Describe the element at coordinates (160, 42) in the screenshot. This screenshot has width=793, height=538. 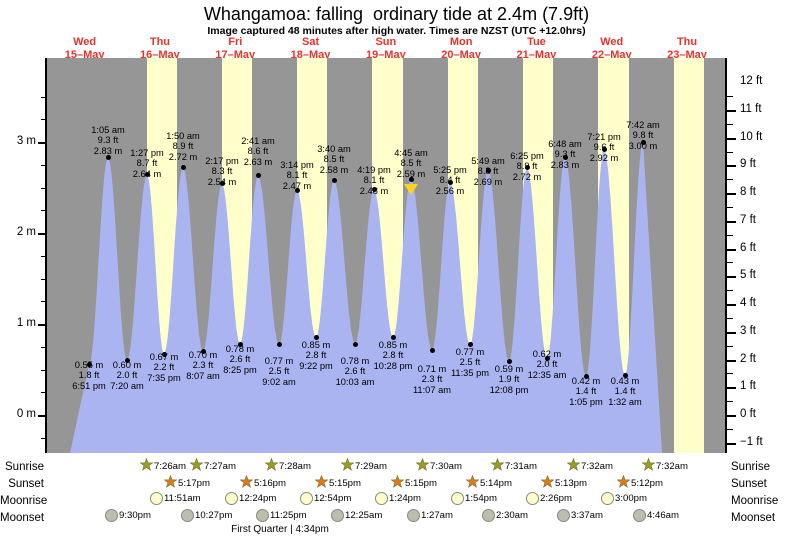
I see `day-header-weekday: Thu` at that location.